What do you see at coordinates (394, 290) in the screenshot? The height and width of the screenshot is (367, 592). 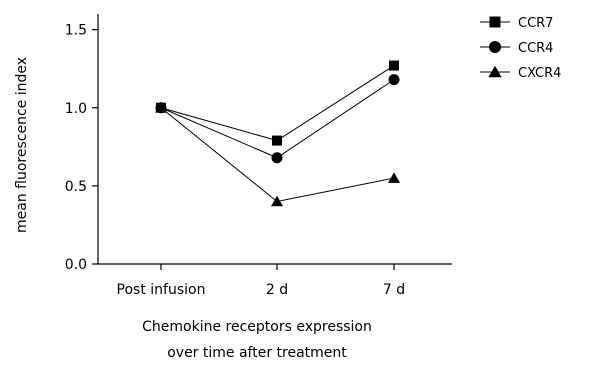 I see `x-tick-label: 7 d` at bounding box center [394, 290].